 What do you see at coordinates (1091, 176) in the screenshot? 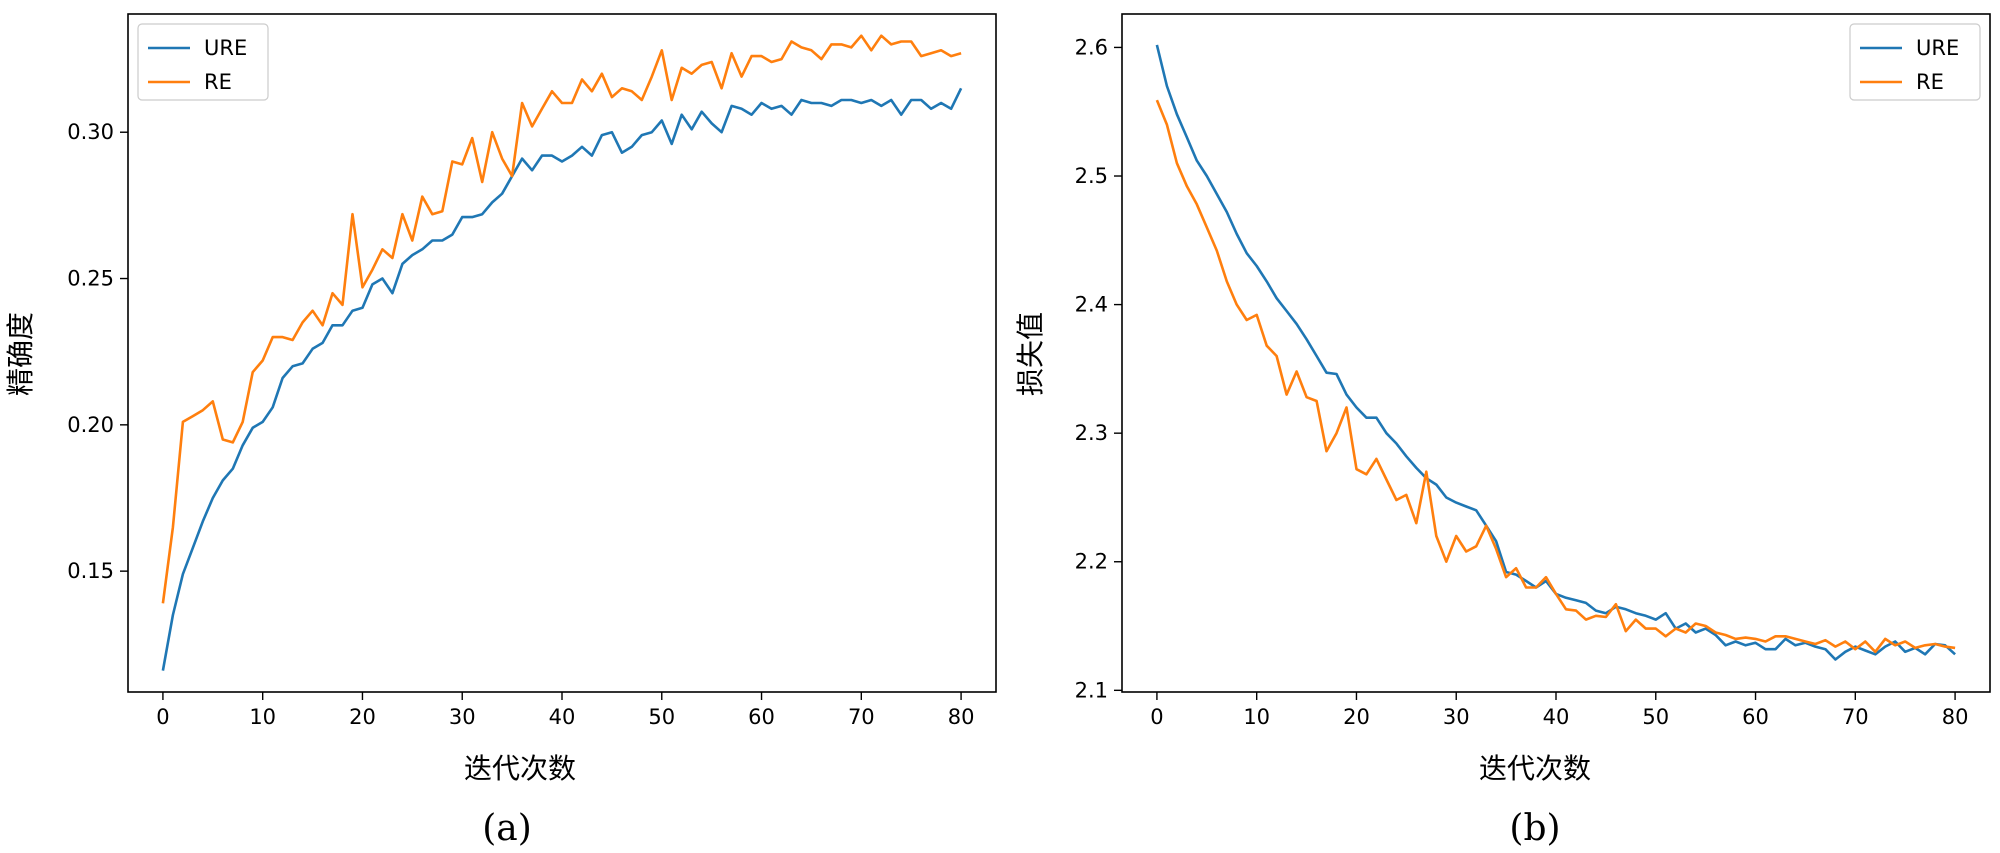
I see `y-tick-label: 2.5` at bounding box center [1091, 176].